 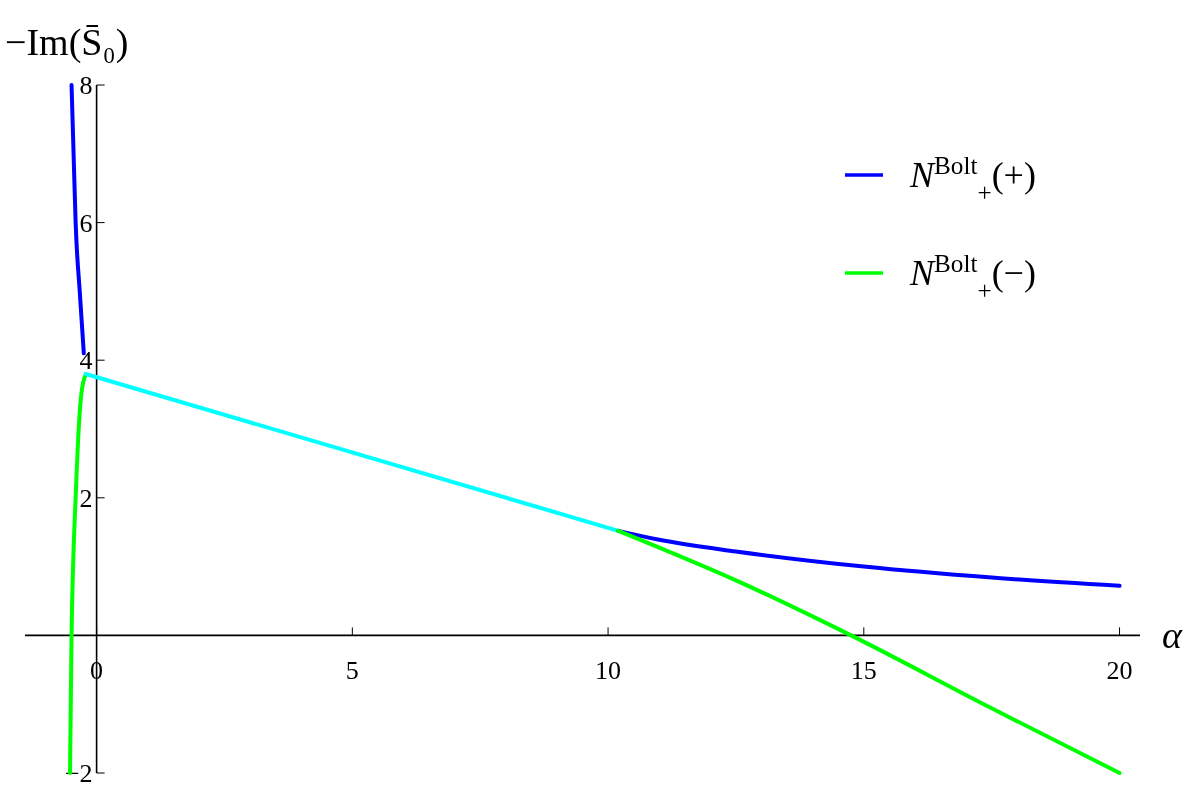 I want to click on y-axis-title: −Im(S̄₀), so click(x=67, y=42).